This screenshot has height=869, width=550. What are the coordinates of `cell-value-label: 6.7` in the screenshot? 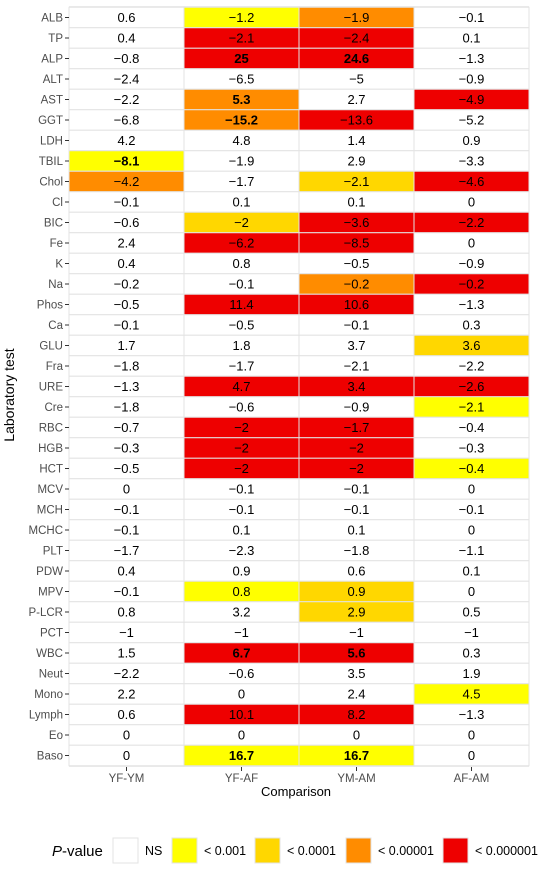 It's located at (241, 653).